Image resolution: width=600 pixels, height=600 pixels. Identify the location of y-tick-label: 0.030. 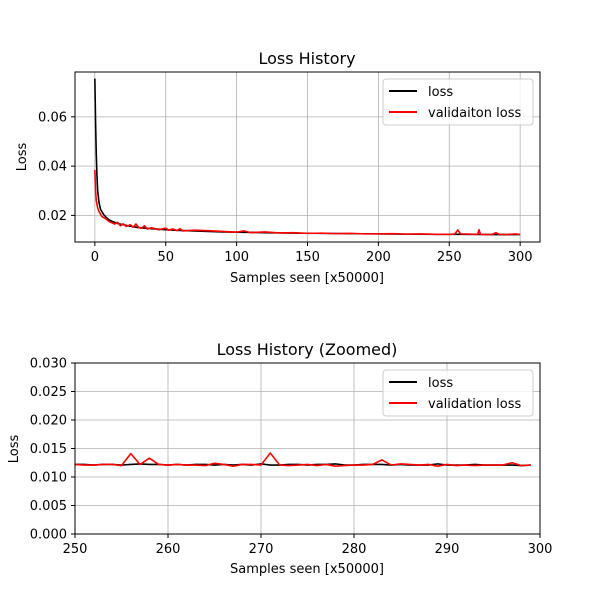
(48, 364).